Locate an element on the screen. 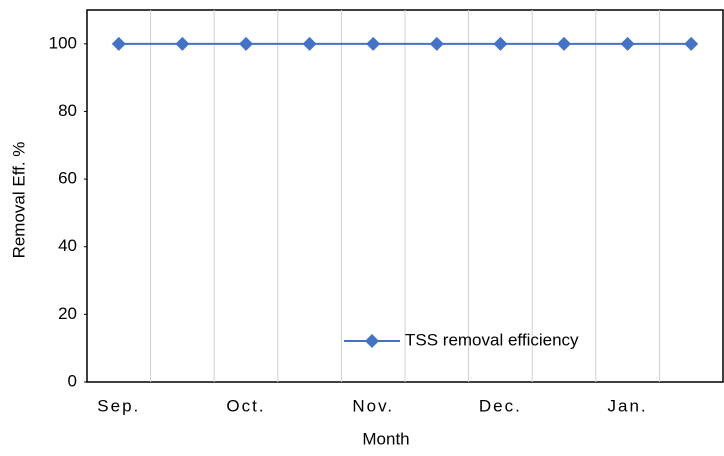  x-tick-label: Oct. is located at coordinates (245, 405).